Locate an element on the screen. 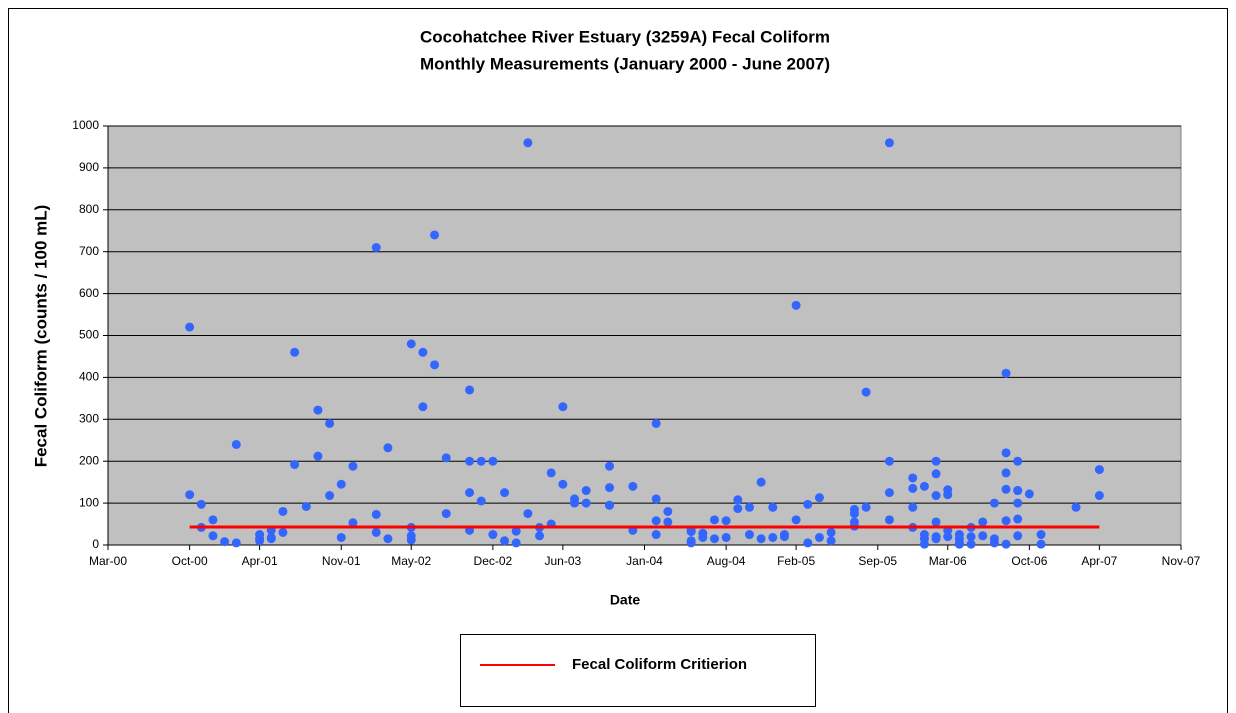 The width and height of the screenshot is (1236, 713). x-tick-label: Mar-06 is located at coordinates (948, 561).